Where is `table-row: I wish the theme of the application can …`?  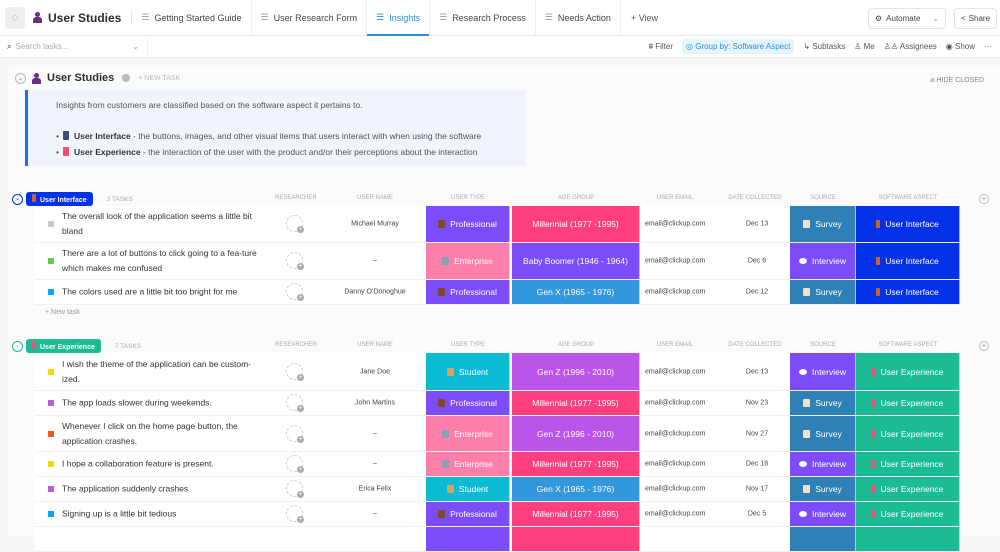 table-row: I wish the theme of the application can … is located at coordinates (497, 372).